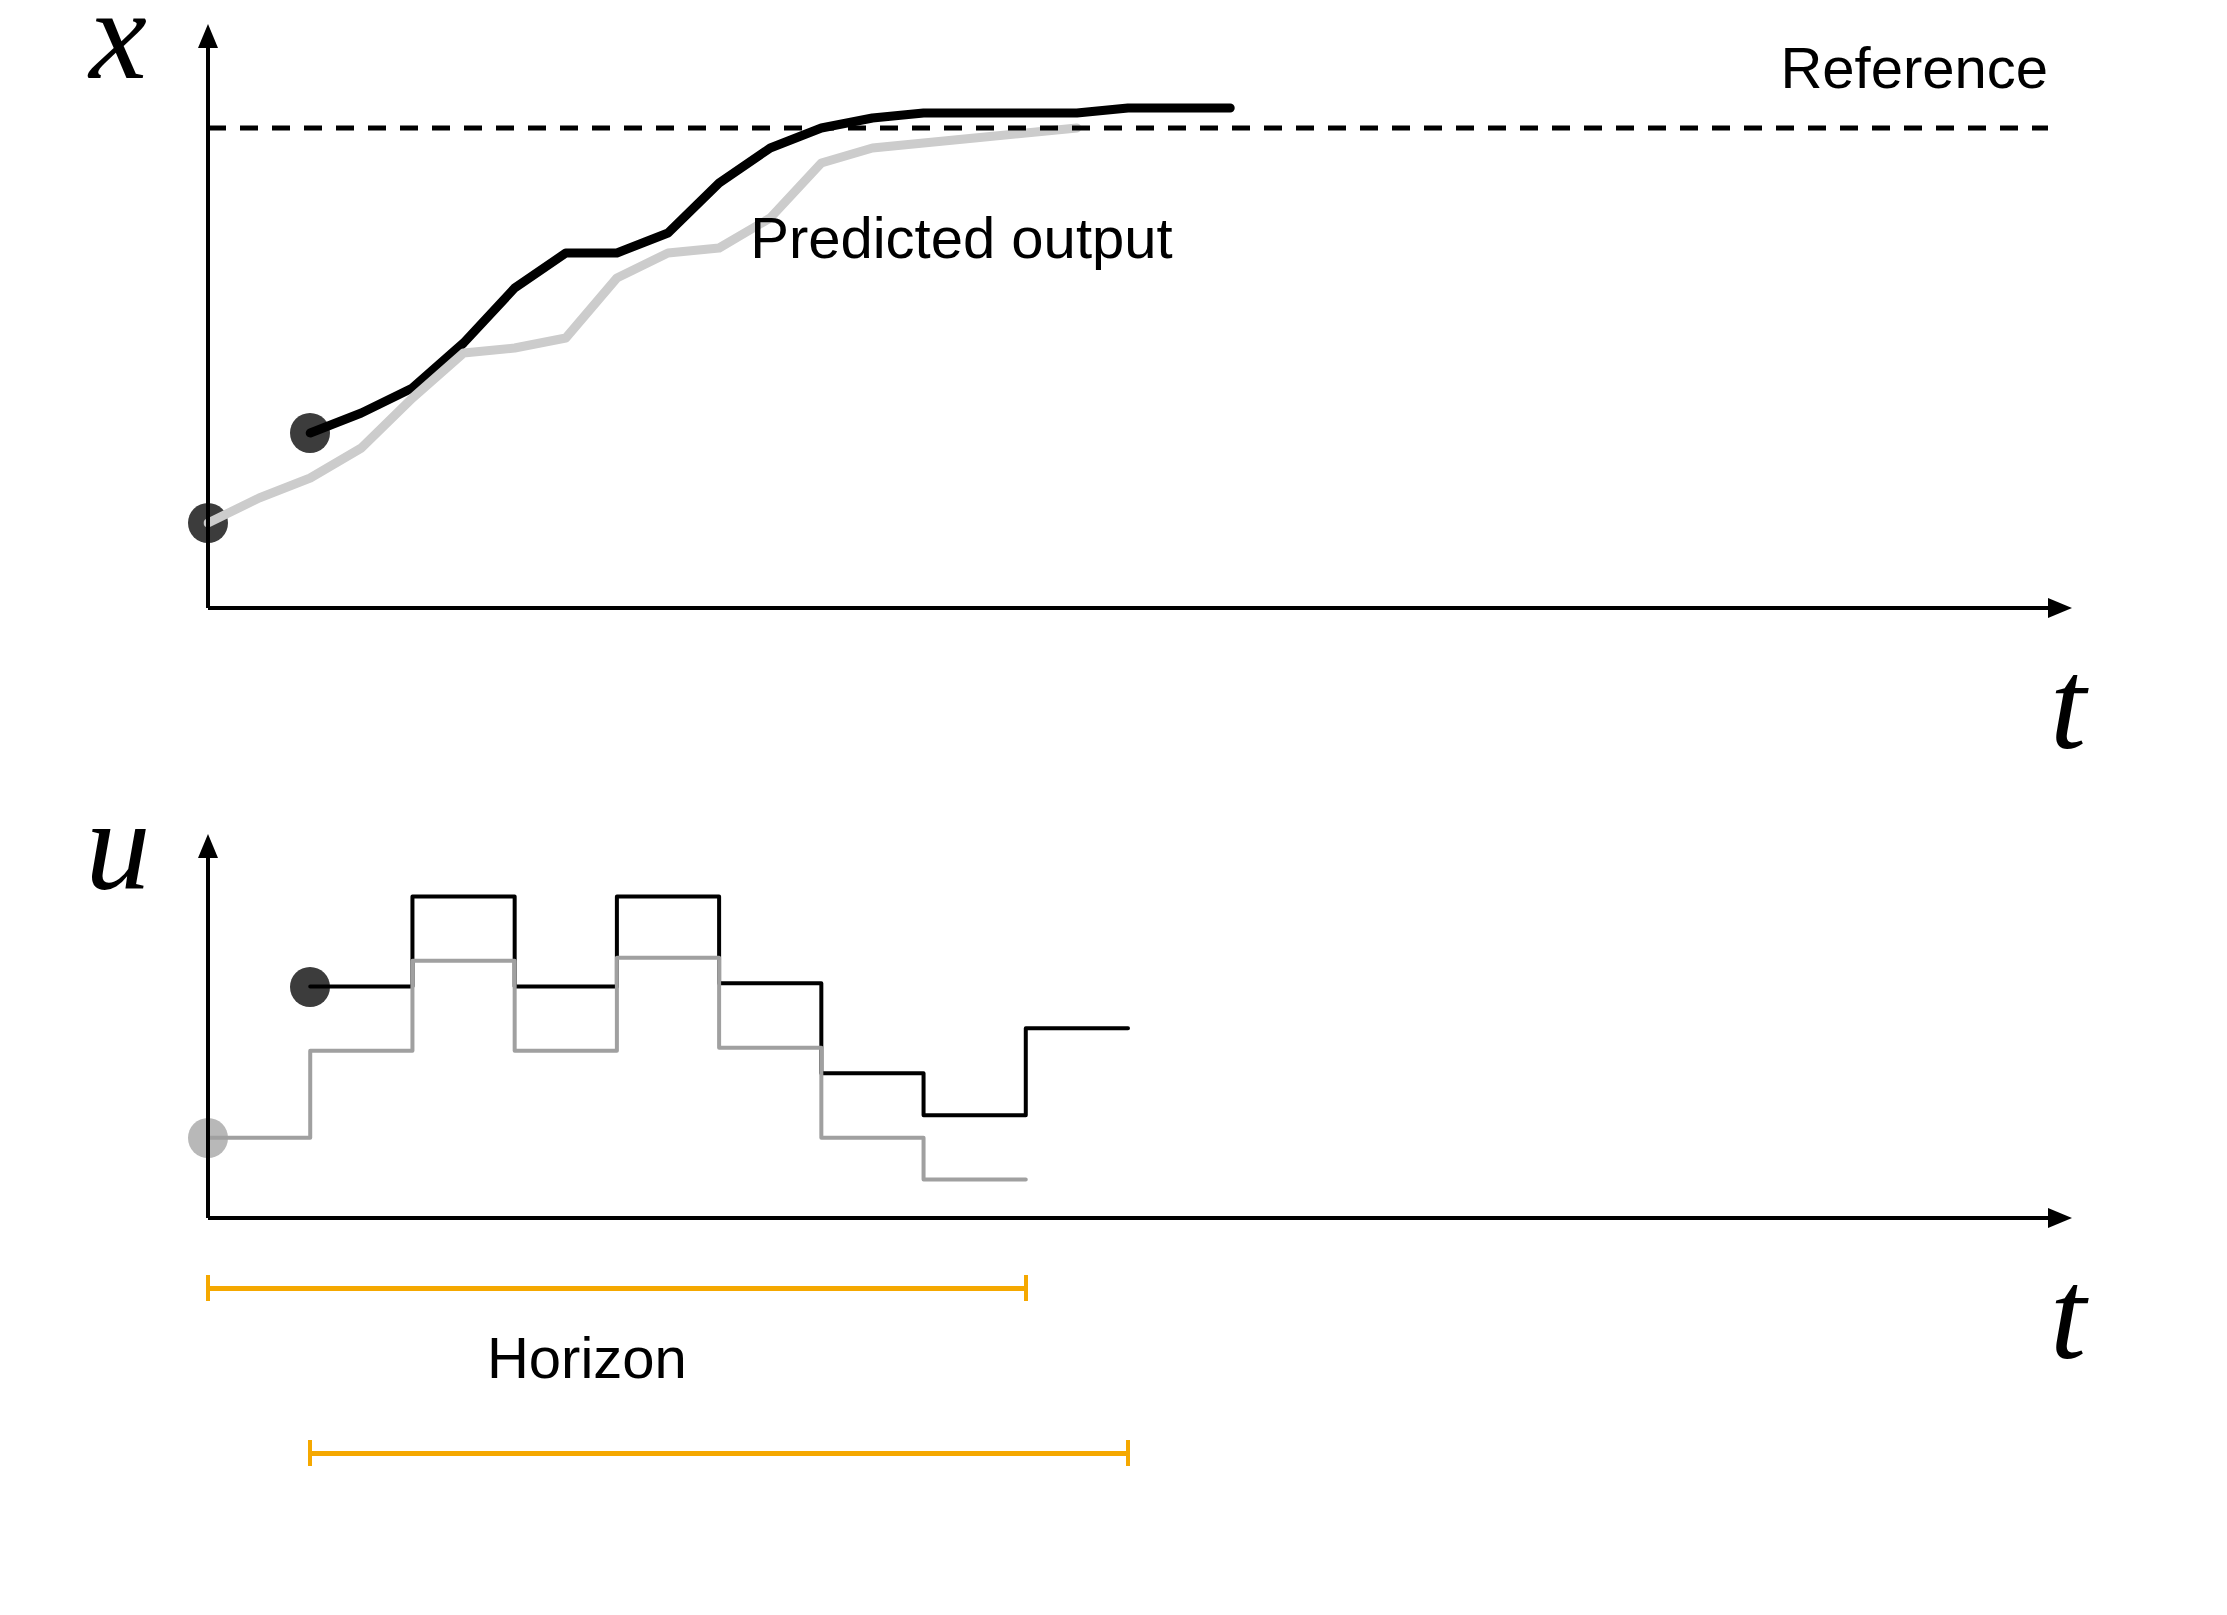 This screenshot has height=1615, width=2227. What do you see at coordinates (118, 844) in the screenshot?
I see `y-axis-title: u` at bounding box center [118, 844].